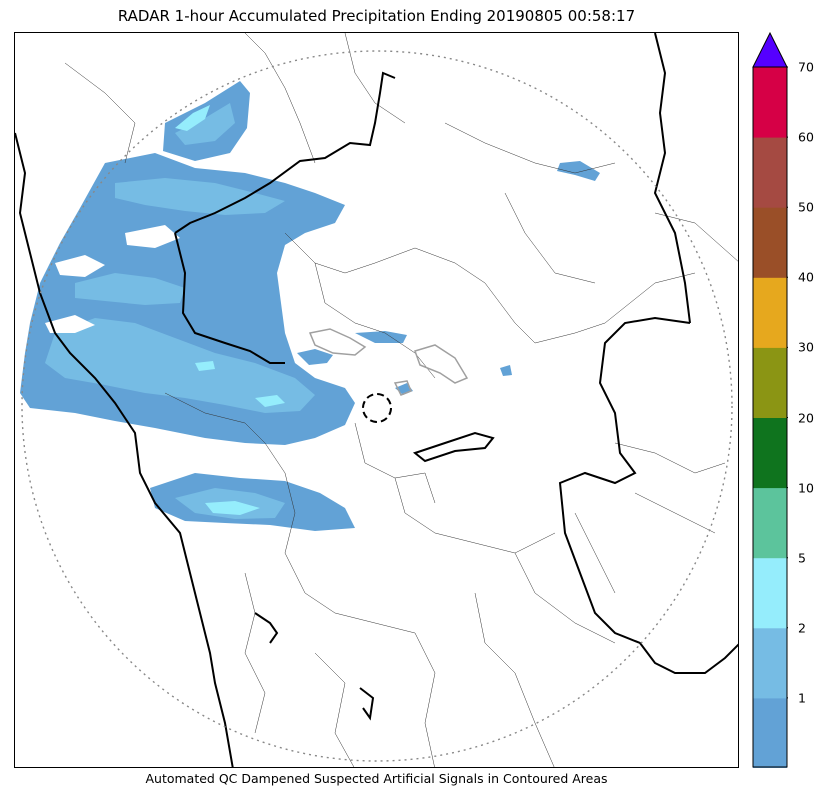  What do you see at coordinates (806, 137) in the screenshot?
I see `colorbar-tick-label: 60` at bounding box center [806, 137].